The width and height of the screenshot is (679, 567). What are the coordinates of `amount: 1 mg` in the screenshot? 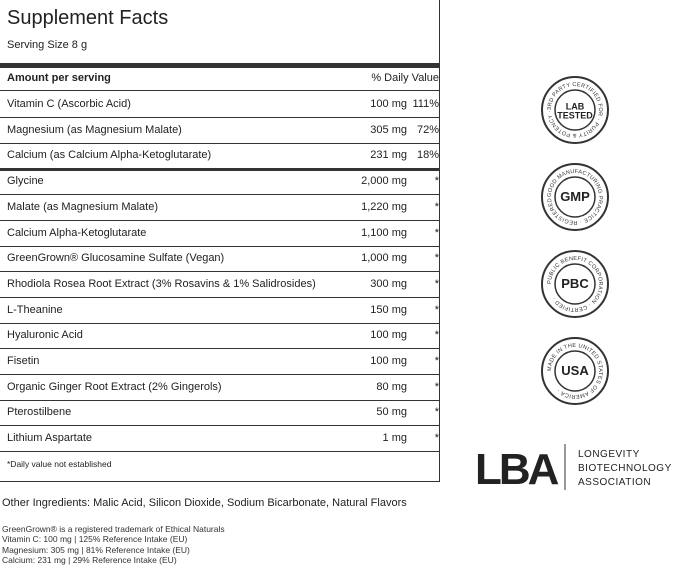 It's located at (394, 438).